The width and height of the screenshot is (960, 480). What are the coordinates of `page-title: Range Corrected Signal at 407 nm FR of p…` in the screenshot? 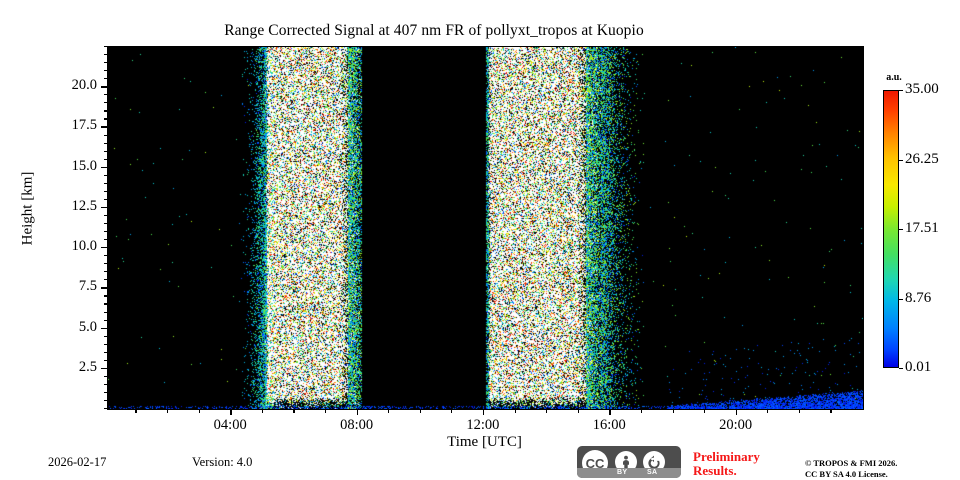 It's located at (434, 30).